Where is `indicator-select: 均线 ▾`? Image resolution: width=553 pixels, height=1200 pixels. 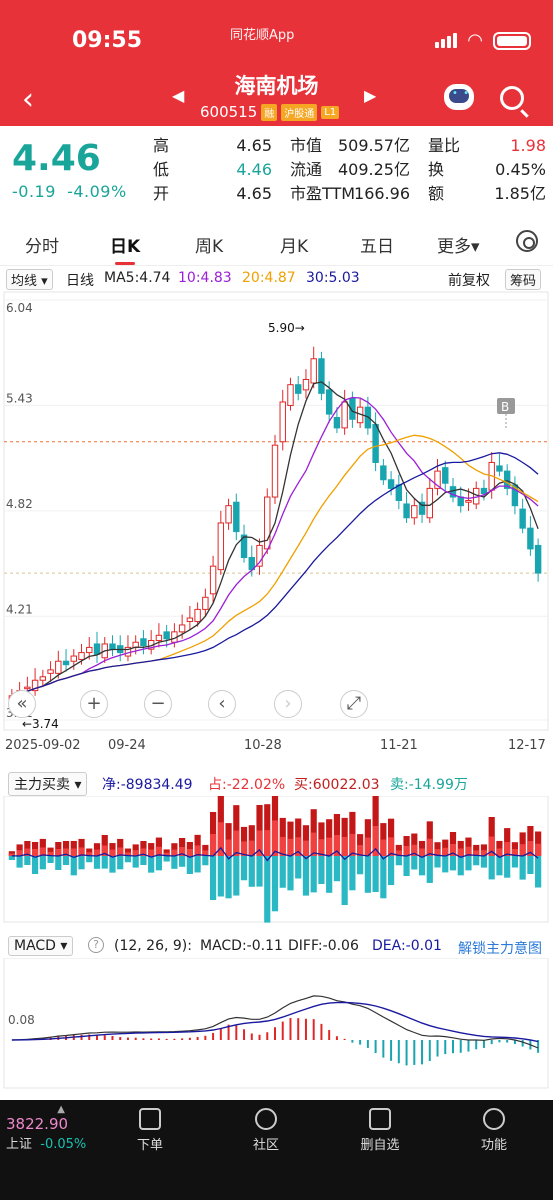
indicator-select: 均线 ▾ is located at coordinates (29, 279).